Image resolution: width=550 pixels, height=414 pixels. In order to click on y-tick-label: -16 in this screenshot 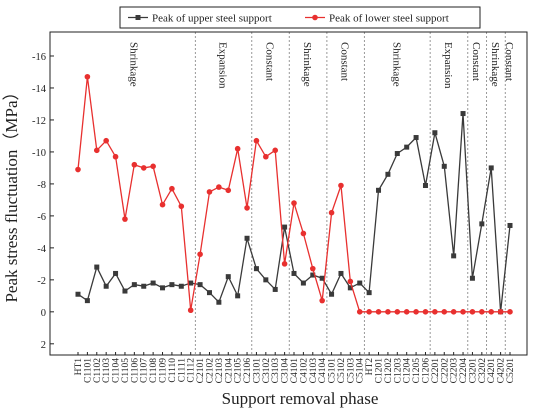, I will do `click(39, 57)`.